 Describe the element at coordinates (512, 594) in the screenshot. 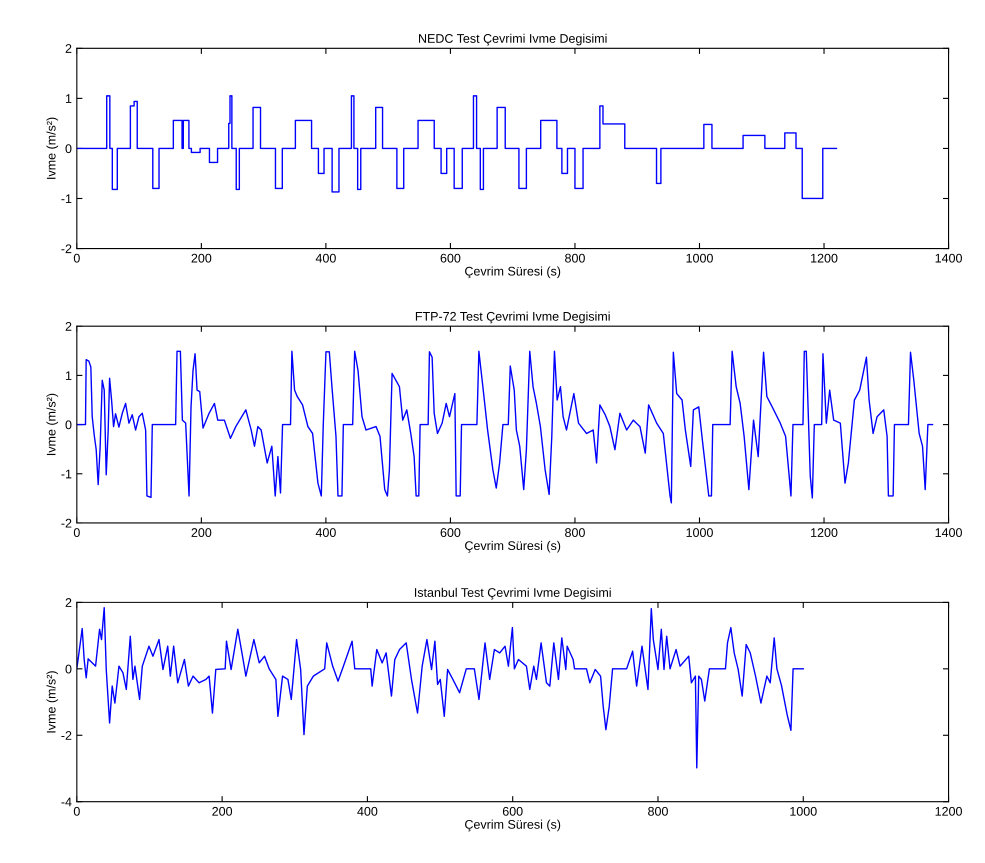

I see `chart-title: Istanbul Test Çevrimi Ivme Degisimi` at that location.